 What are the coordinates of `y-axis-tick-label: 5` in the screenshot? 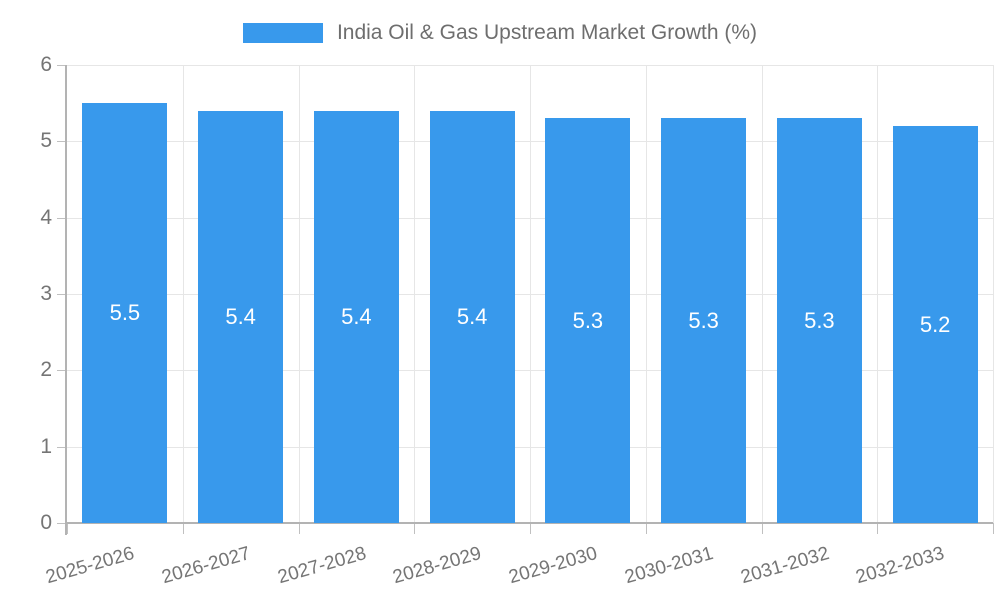 It's located at (46, 141).